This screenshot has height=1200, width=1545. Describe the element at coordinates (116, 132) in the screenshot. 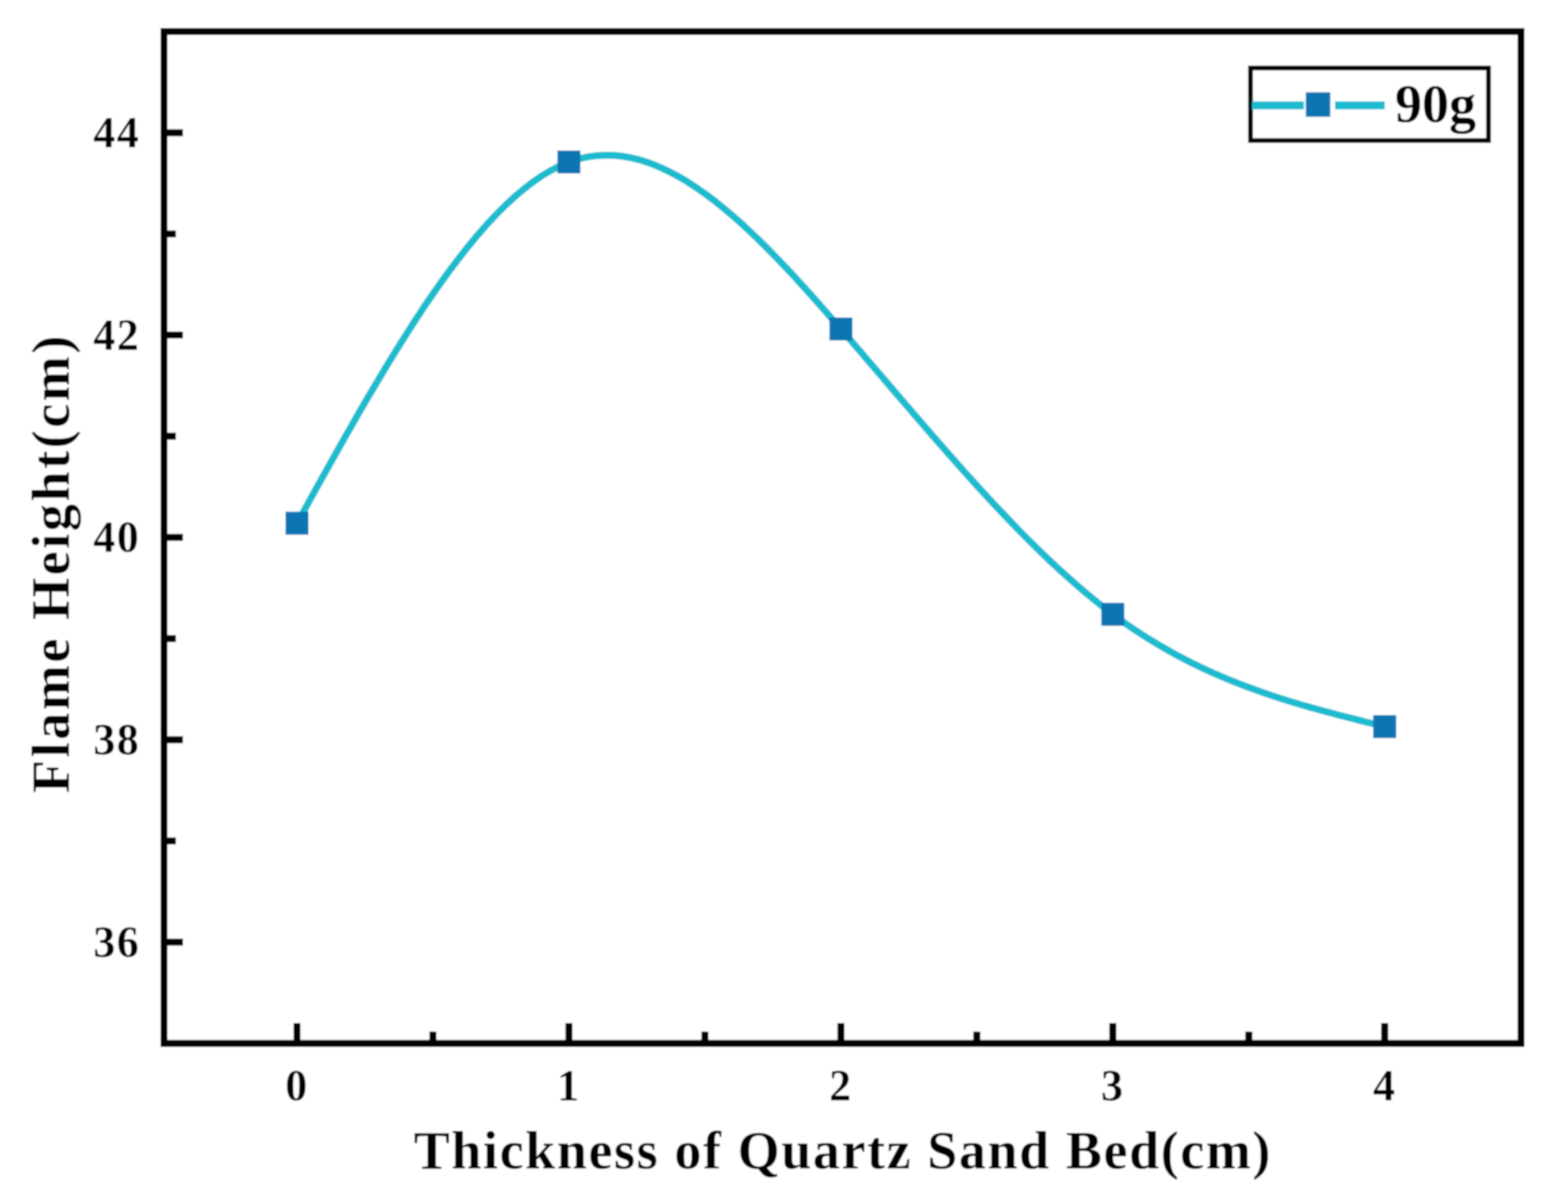

I see `svg-text: 44` at that location.